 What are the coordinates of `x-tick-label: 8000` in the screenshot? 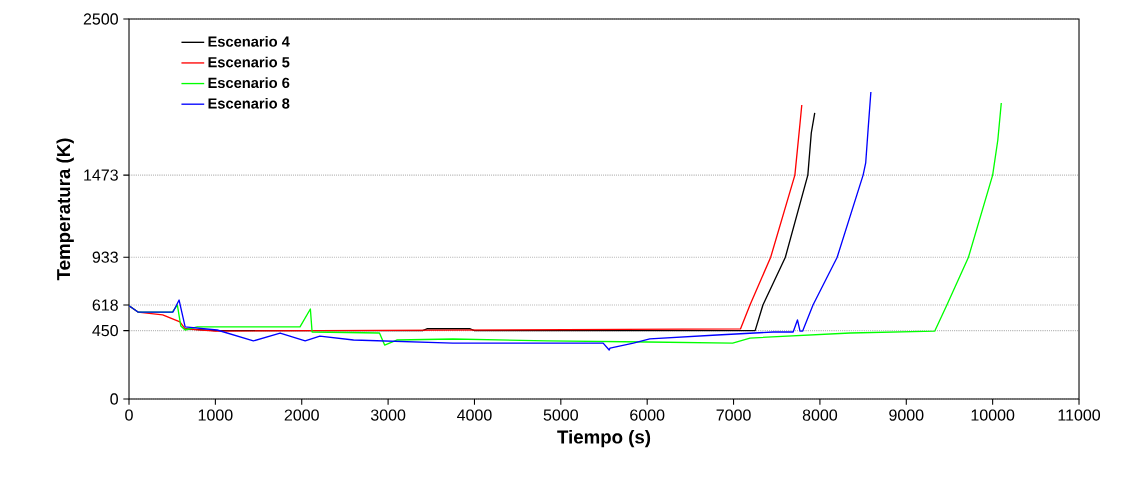 It's located at (820, 415).